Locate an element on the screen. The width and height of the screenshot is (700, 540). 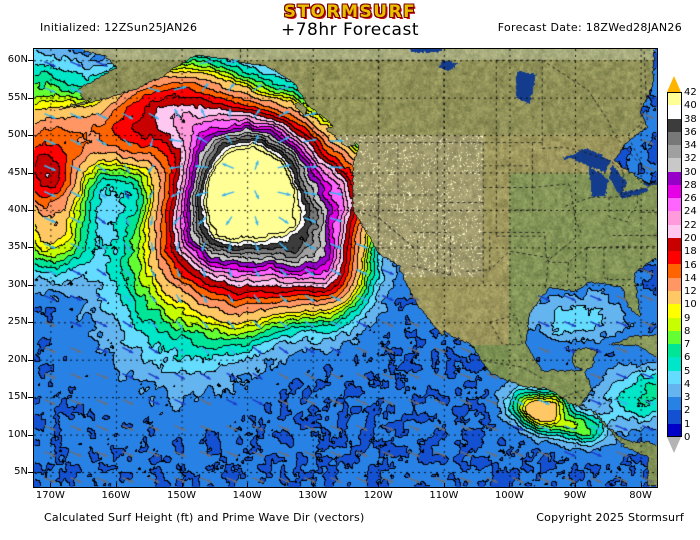
lat-tick-label: 20N is located at coordinates (17, 359).